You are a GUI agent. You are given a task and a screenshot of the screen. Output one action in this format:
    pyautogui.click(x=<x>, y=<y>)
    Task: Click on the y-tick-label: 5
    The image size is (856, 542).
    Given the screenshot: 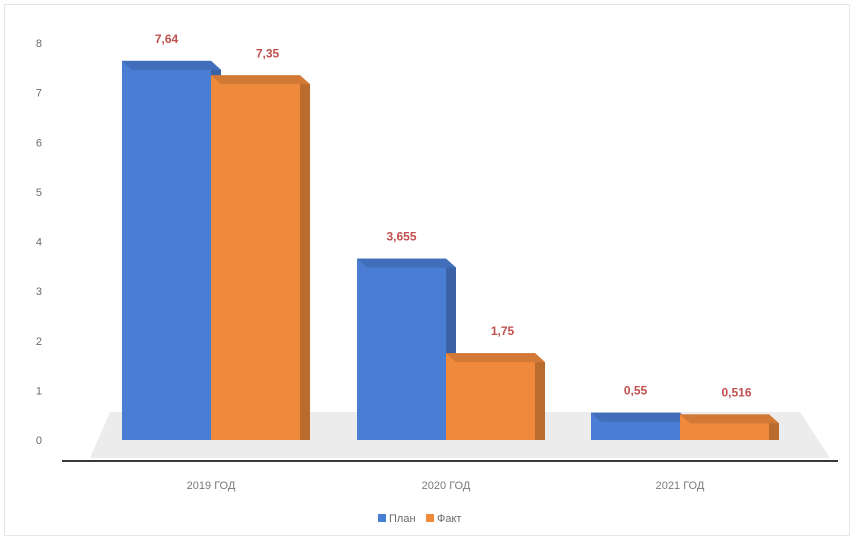 What is the action you would take?
    pyautogui.click(x=39, y=193)
    